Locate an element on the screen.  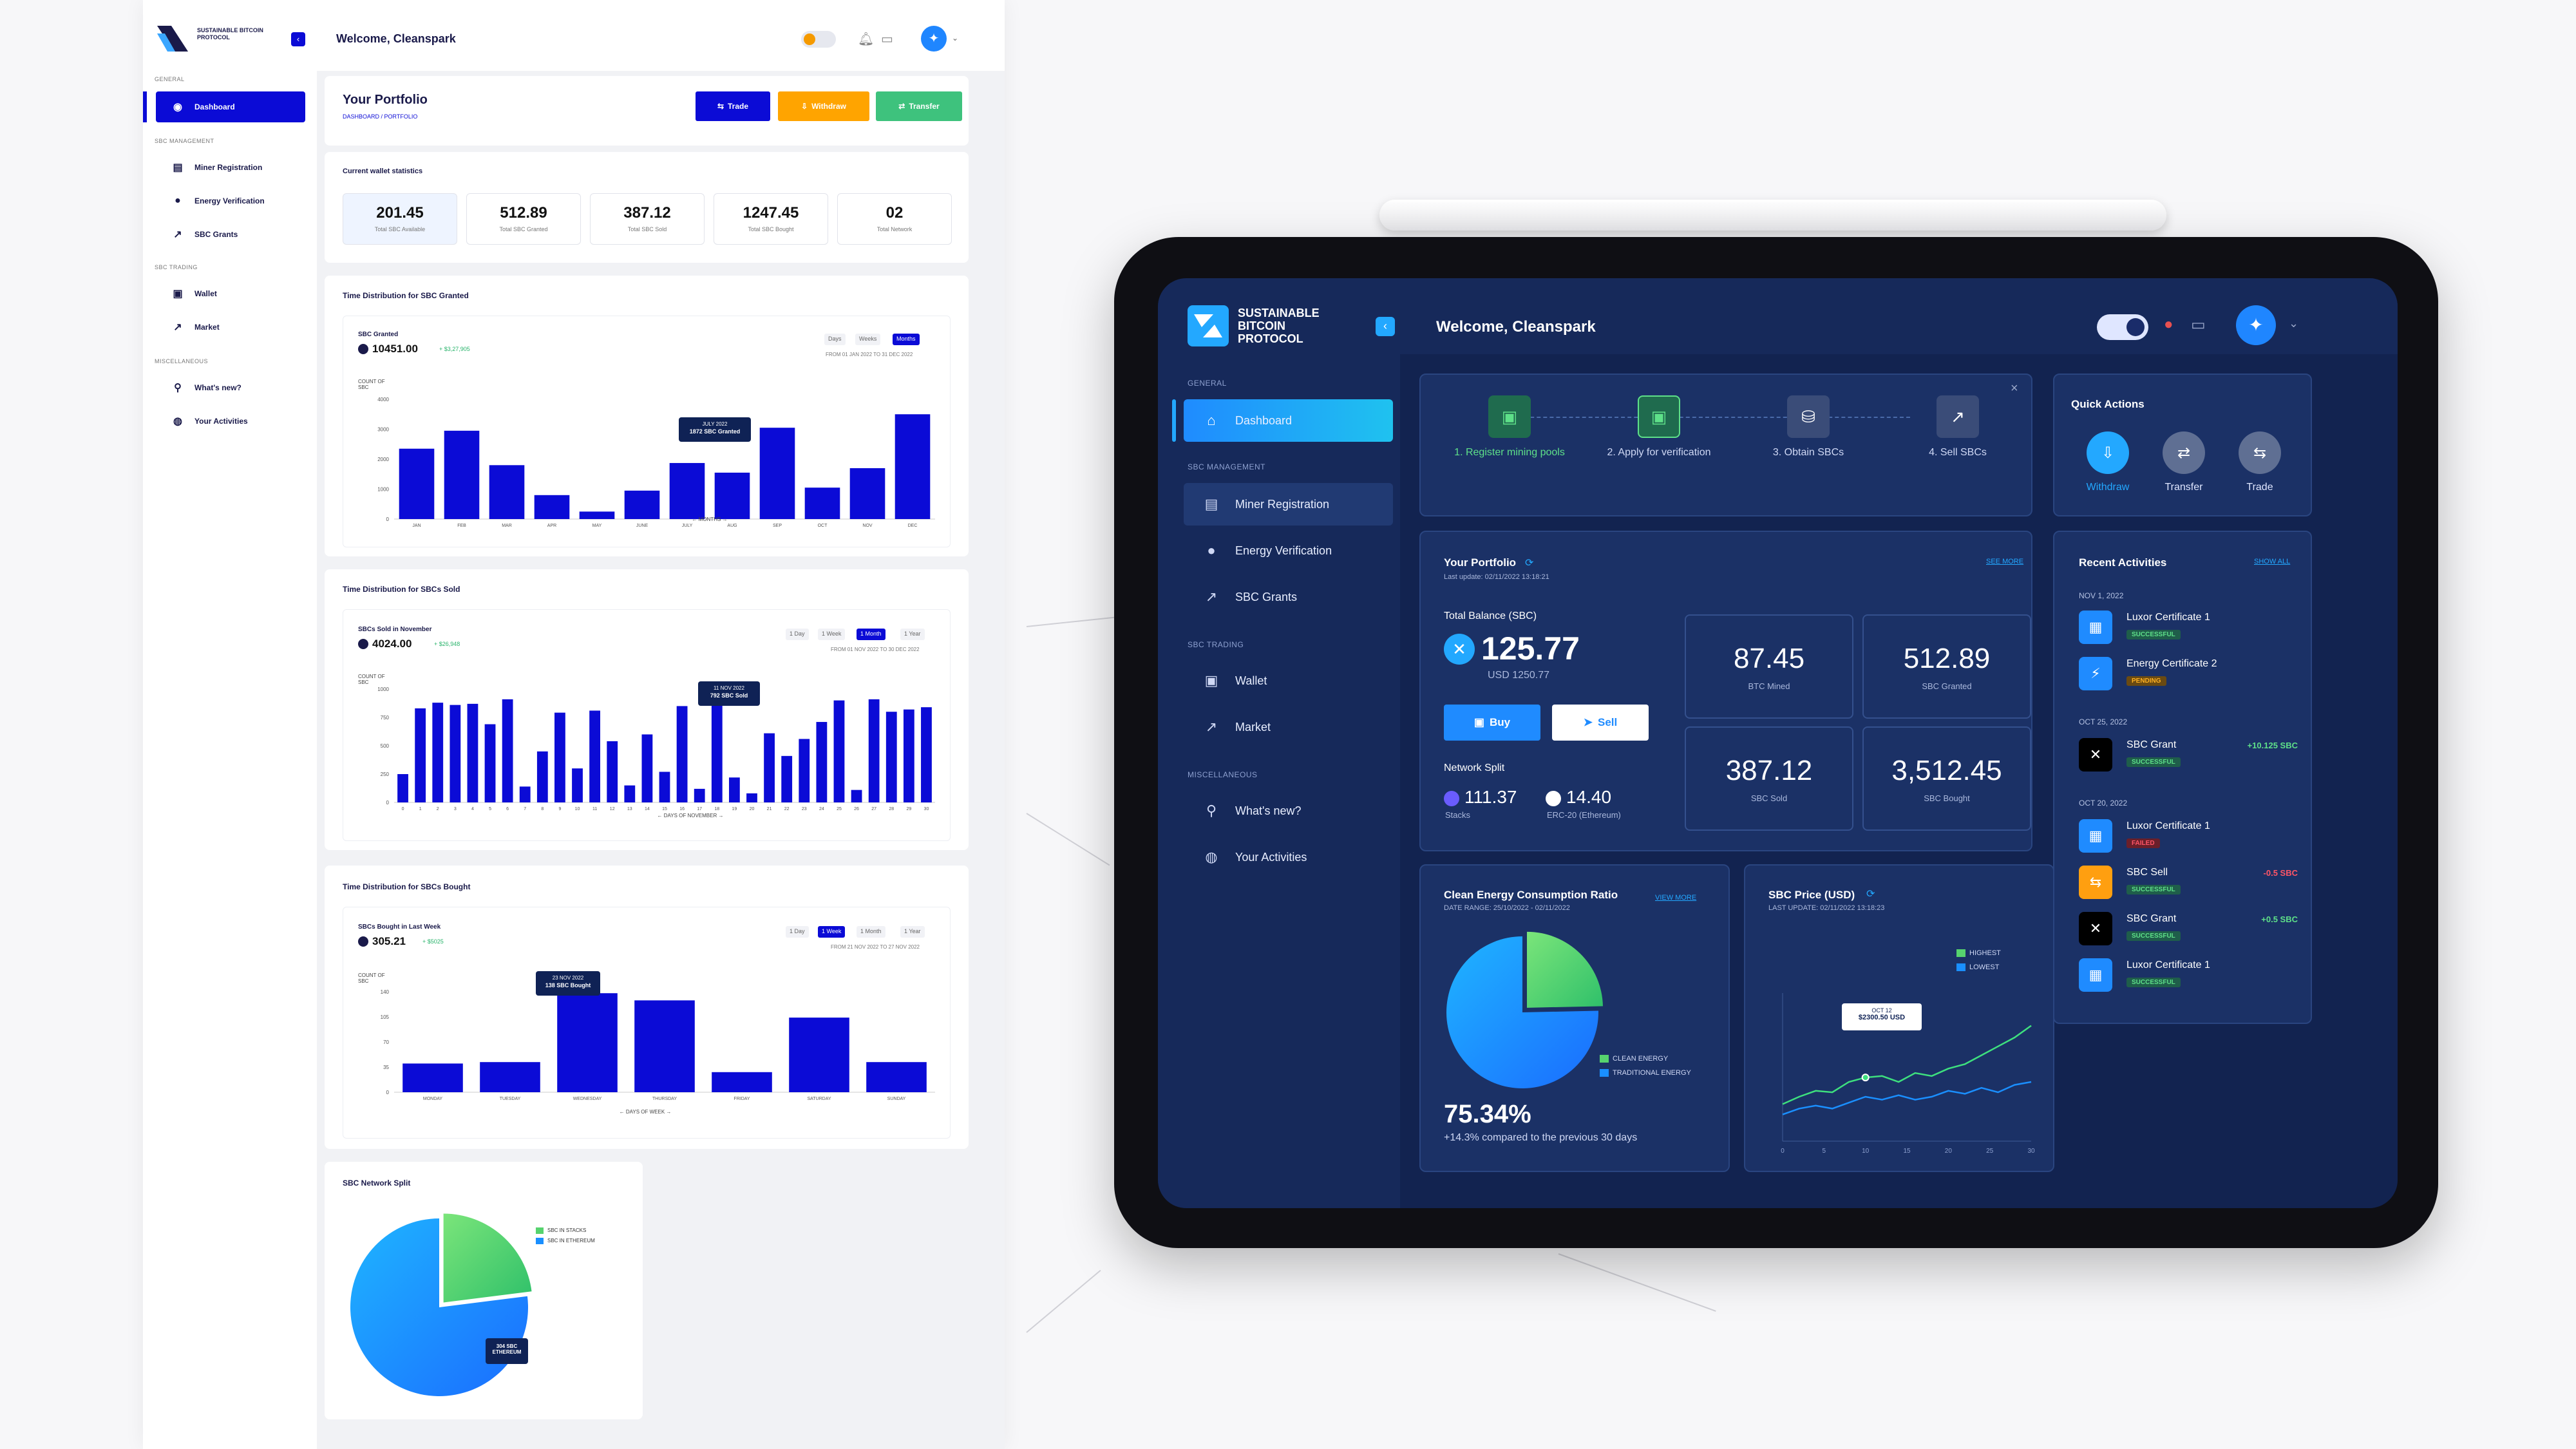
step-apply: ▣ 2. Apply for verification is located at coordinates (1659, 427).